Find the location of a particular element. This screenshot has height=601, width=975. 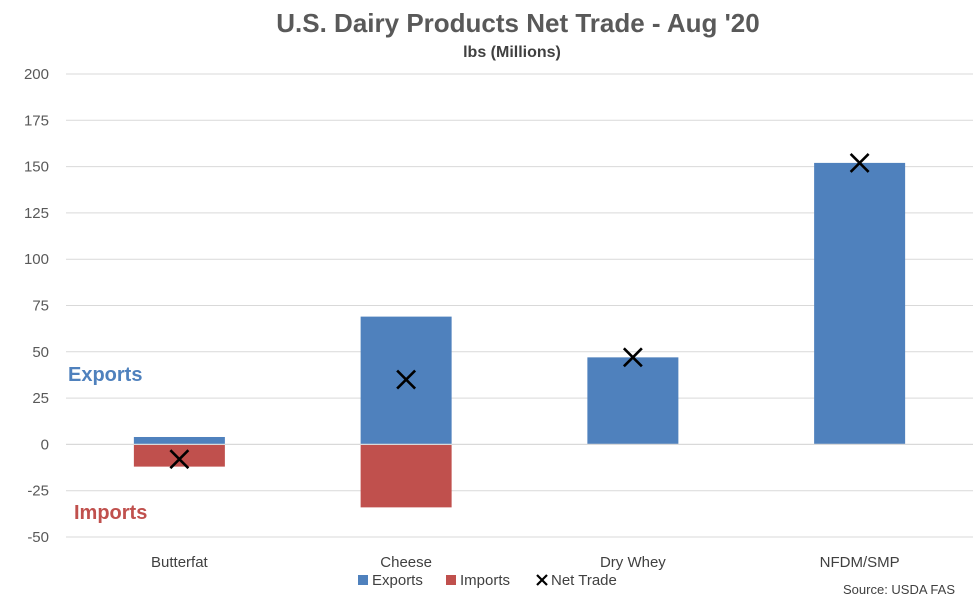

chart-title: U.S. Dairy Products Net Trade - Aug '20 is located at coordinates (517, 23).